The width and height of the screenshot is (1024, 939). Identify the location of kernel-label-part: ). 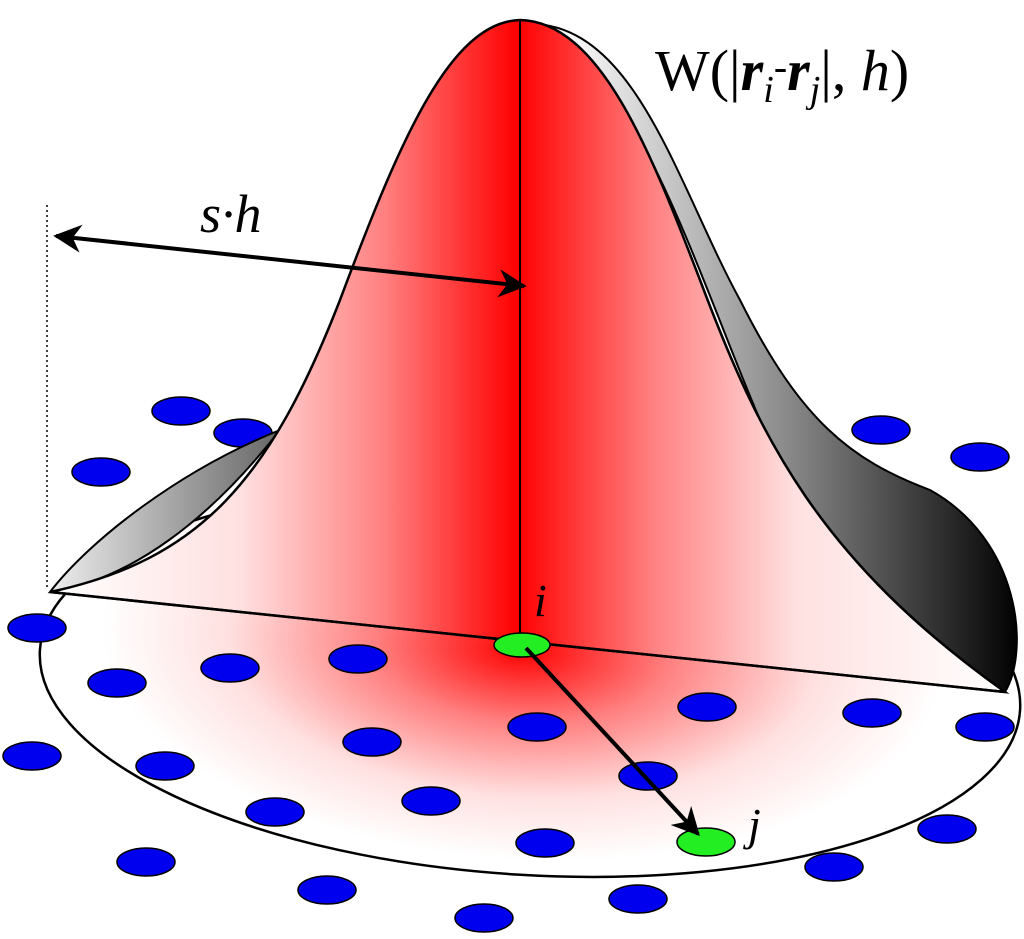
(899, 70).